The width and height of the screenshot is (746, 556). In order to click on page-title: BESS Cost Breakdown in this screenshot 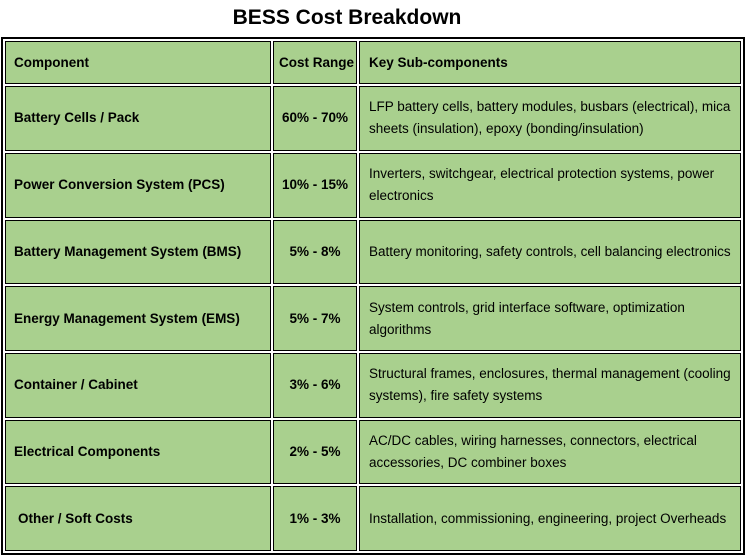, I will do `click(347, 17)`.